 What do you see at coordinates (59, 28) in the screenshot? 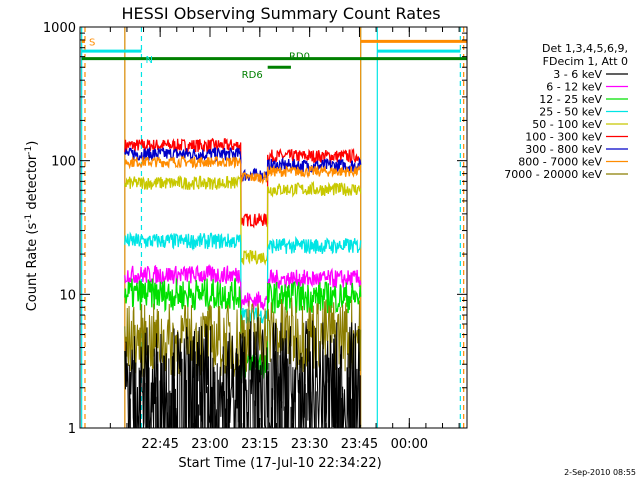
I see `y-tick-label: 1000` at bounding box center [59, 28].